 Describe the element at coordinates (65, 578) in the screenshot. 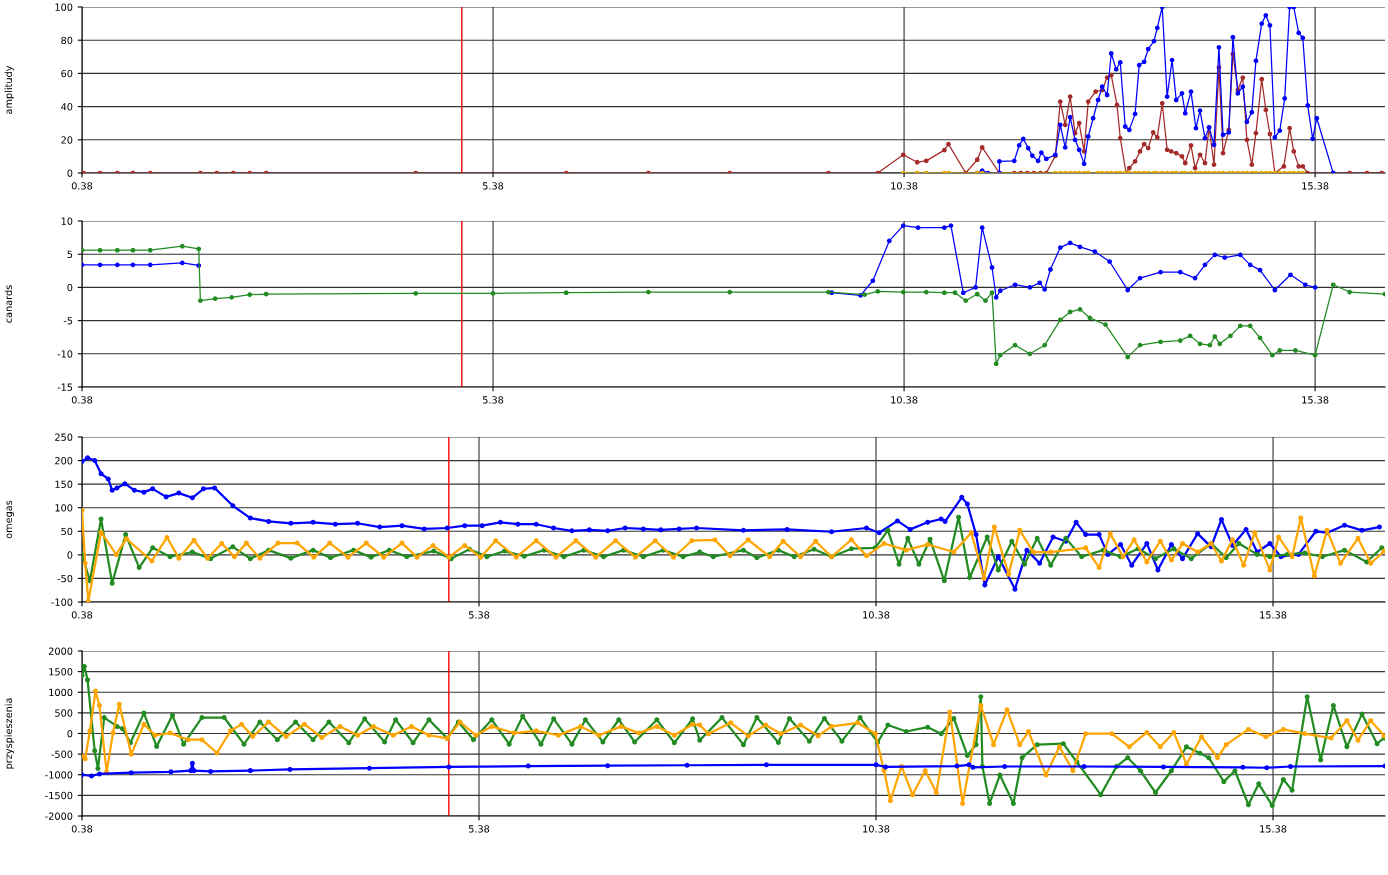

I see `y-tick-label: -50` at that location.